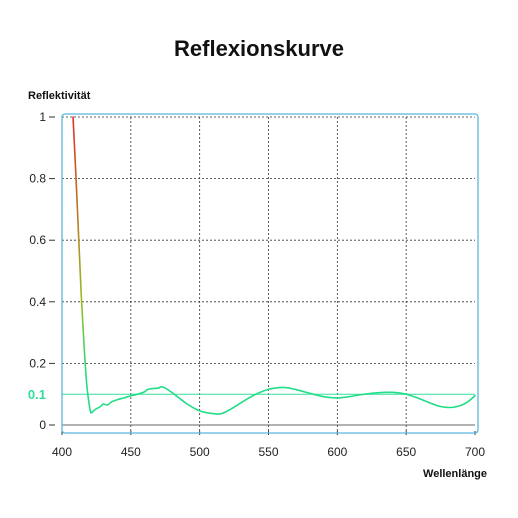  I want to click on y-tick-label: 1, so click(42, 117).